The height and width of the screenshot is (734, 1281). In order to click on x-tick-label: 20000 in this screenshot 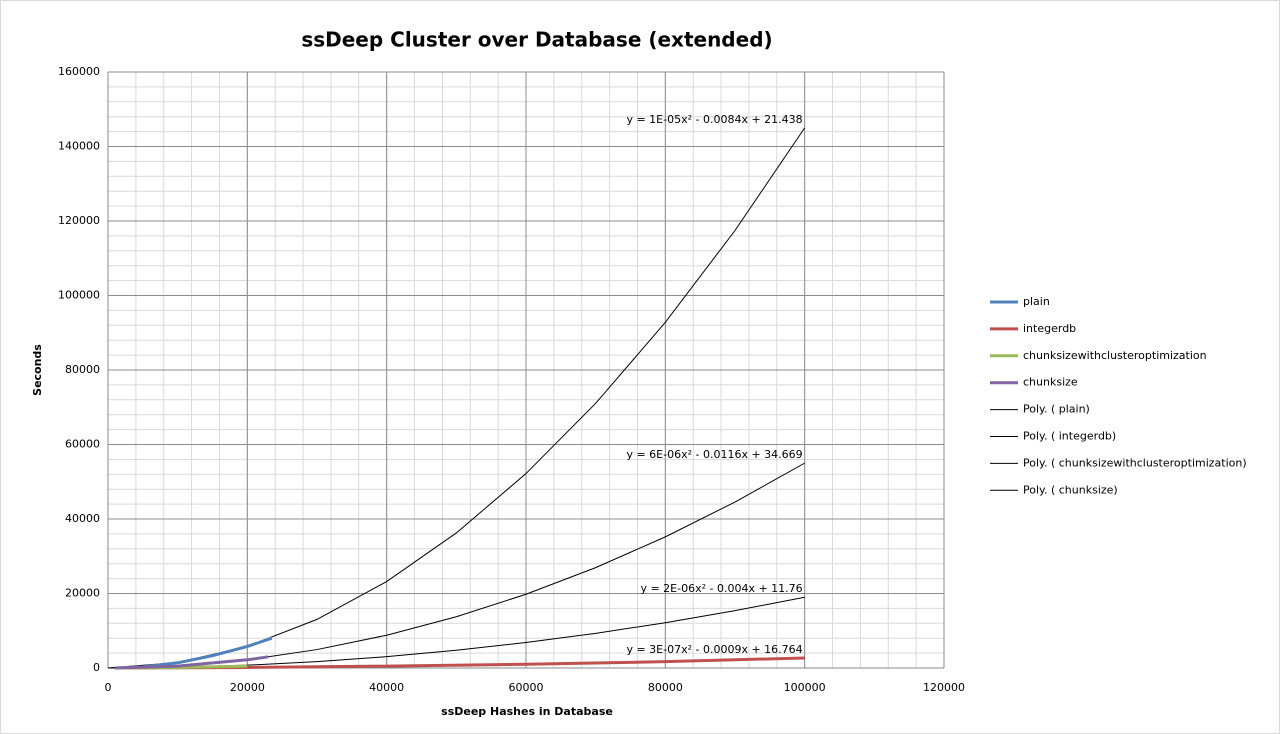, I will do `click(247, 687)`.